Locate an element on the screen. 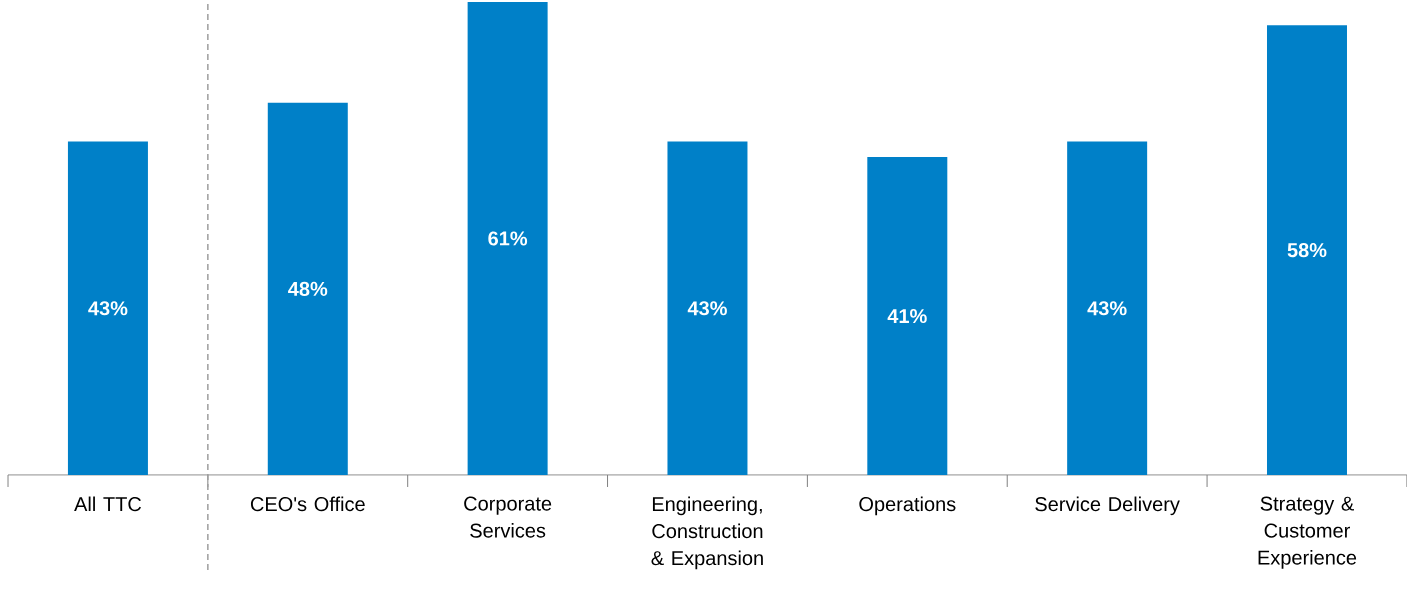 This screenshot has height=604, width=1407. data-label: 61% is located at coordinates (508, 238).